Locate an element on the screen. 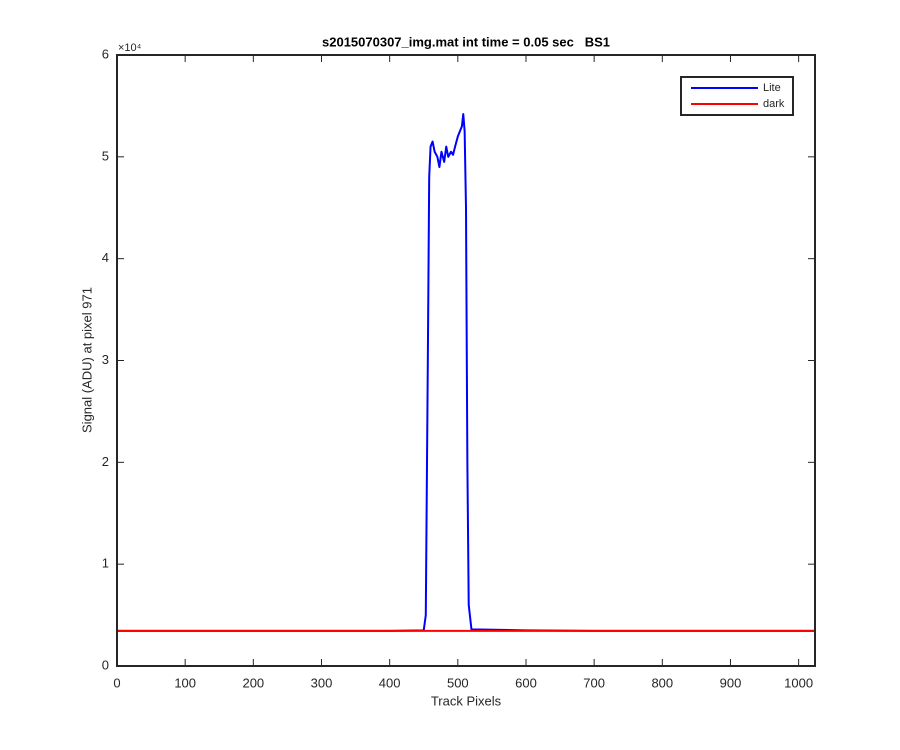 This screenshot has width=900, height=750. legend-label: Lite is located at coordinates (772, 88).